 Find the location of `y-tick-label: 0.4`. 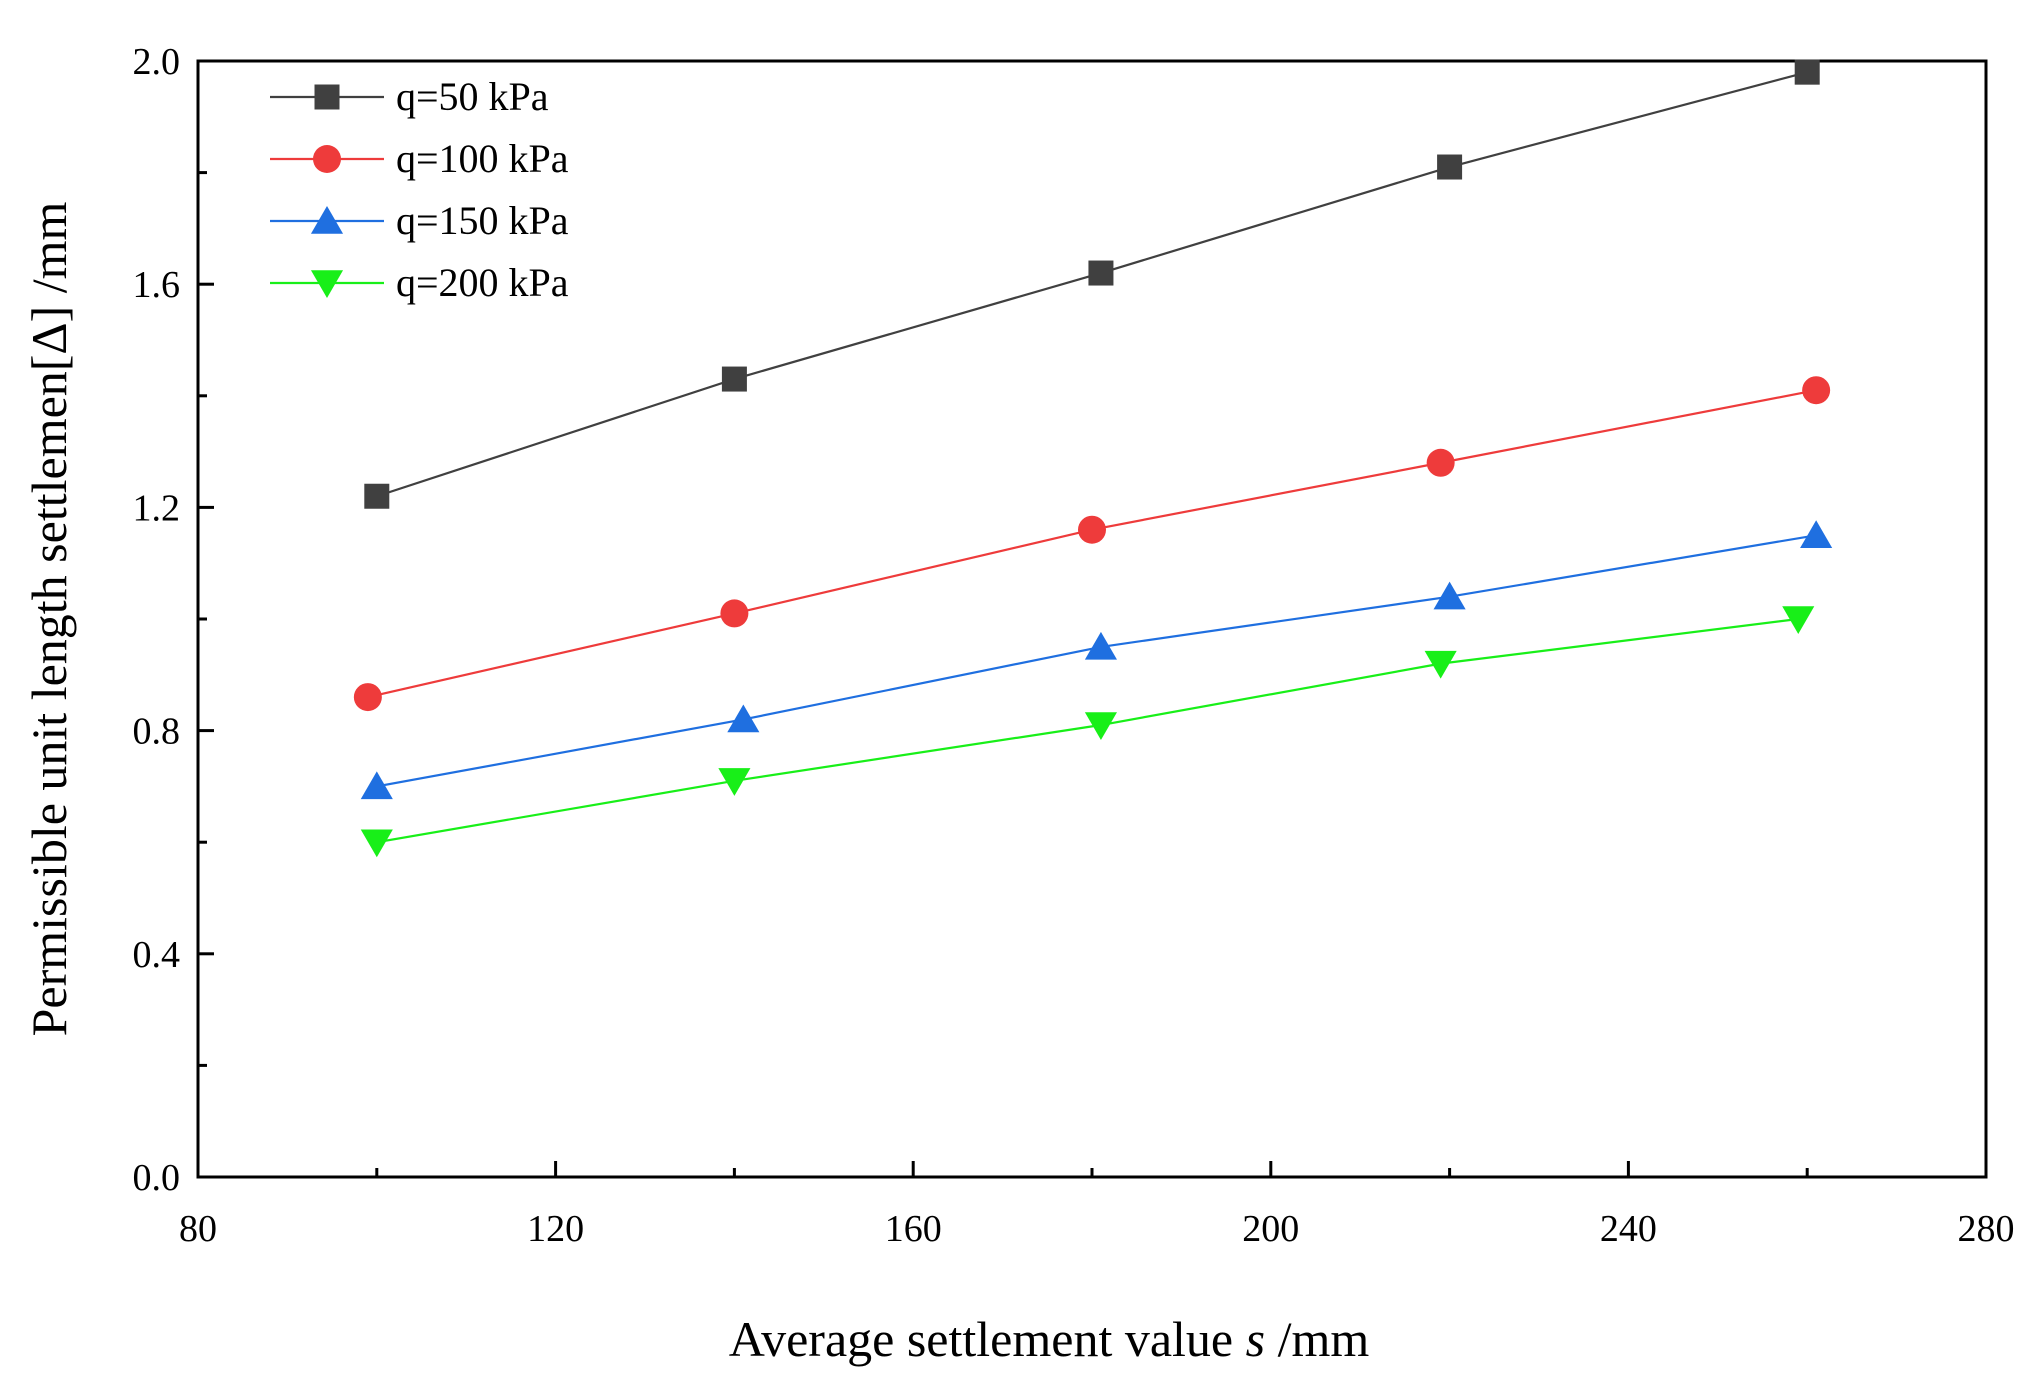

y-tick-label: 0.4 is located at coordinates (157, 955).